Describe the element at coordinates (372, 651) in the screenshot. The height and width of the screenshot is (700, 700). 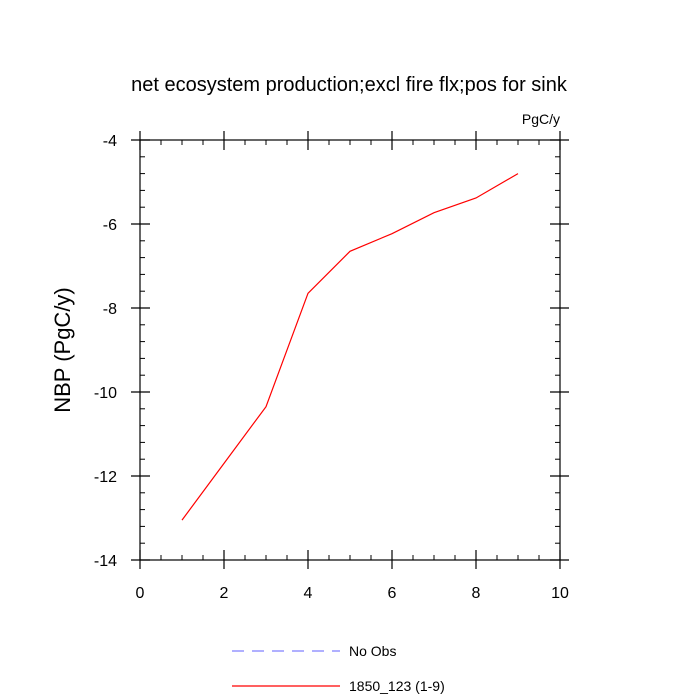
I see `legend-label: No Obs` at that location.